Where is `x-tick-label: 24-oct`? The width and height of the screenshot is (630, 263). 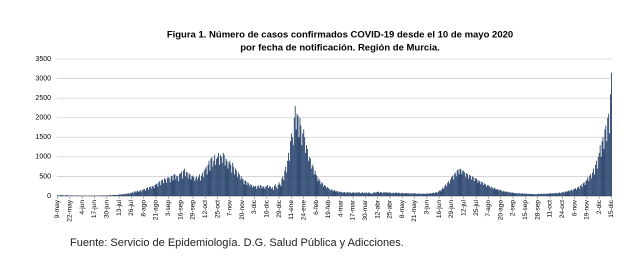
x-tick-label: 24-oct is located at coordinates (562, 209).